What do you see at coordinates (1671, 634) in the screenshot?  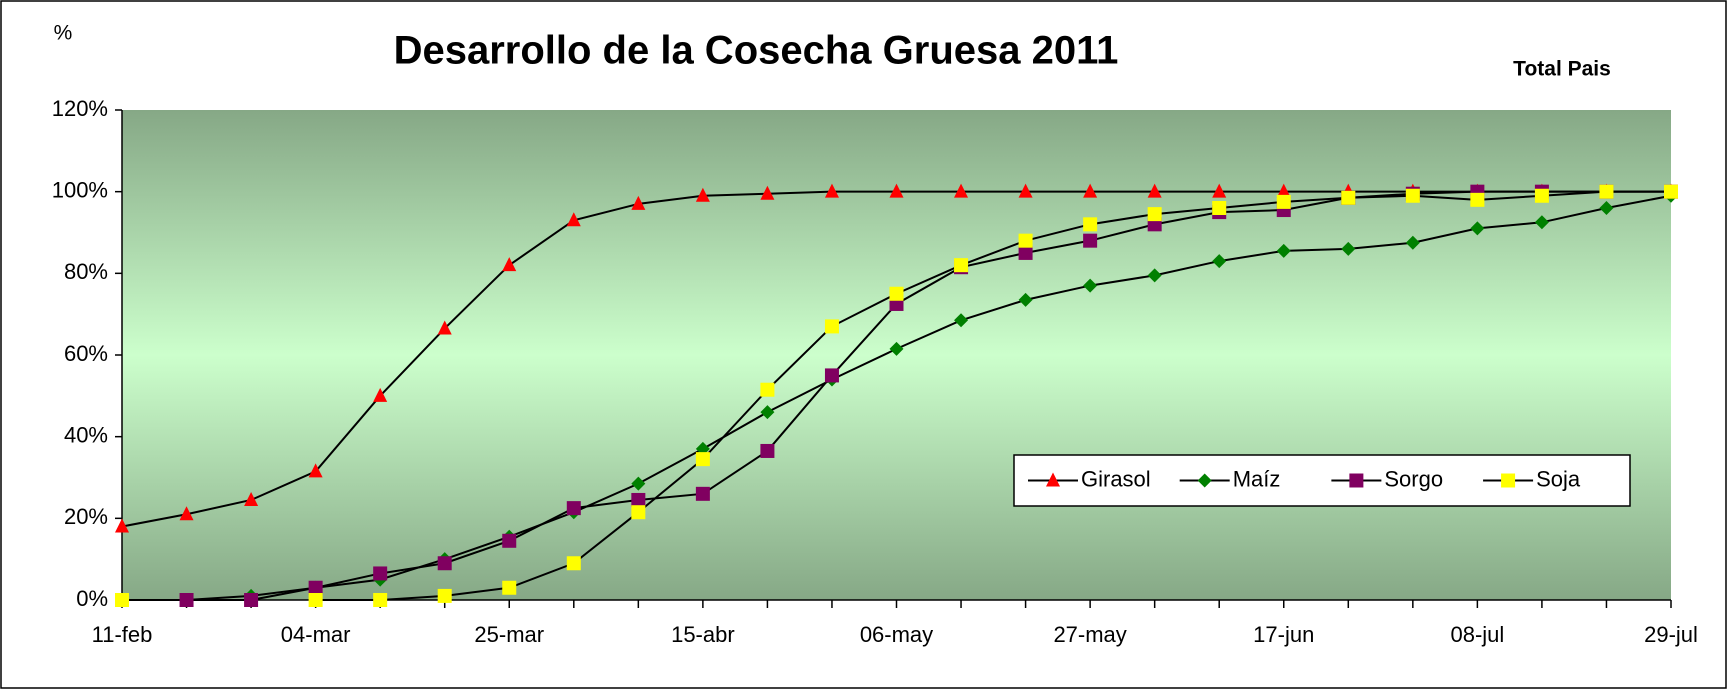 I see `x-tick-label: 29-jul` at bounding box center [1671, 634].